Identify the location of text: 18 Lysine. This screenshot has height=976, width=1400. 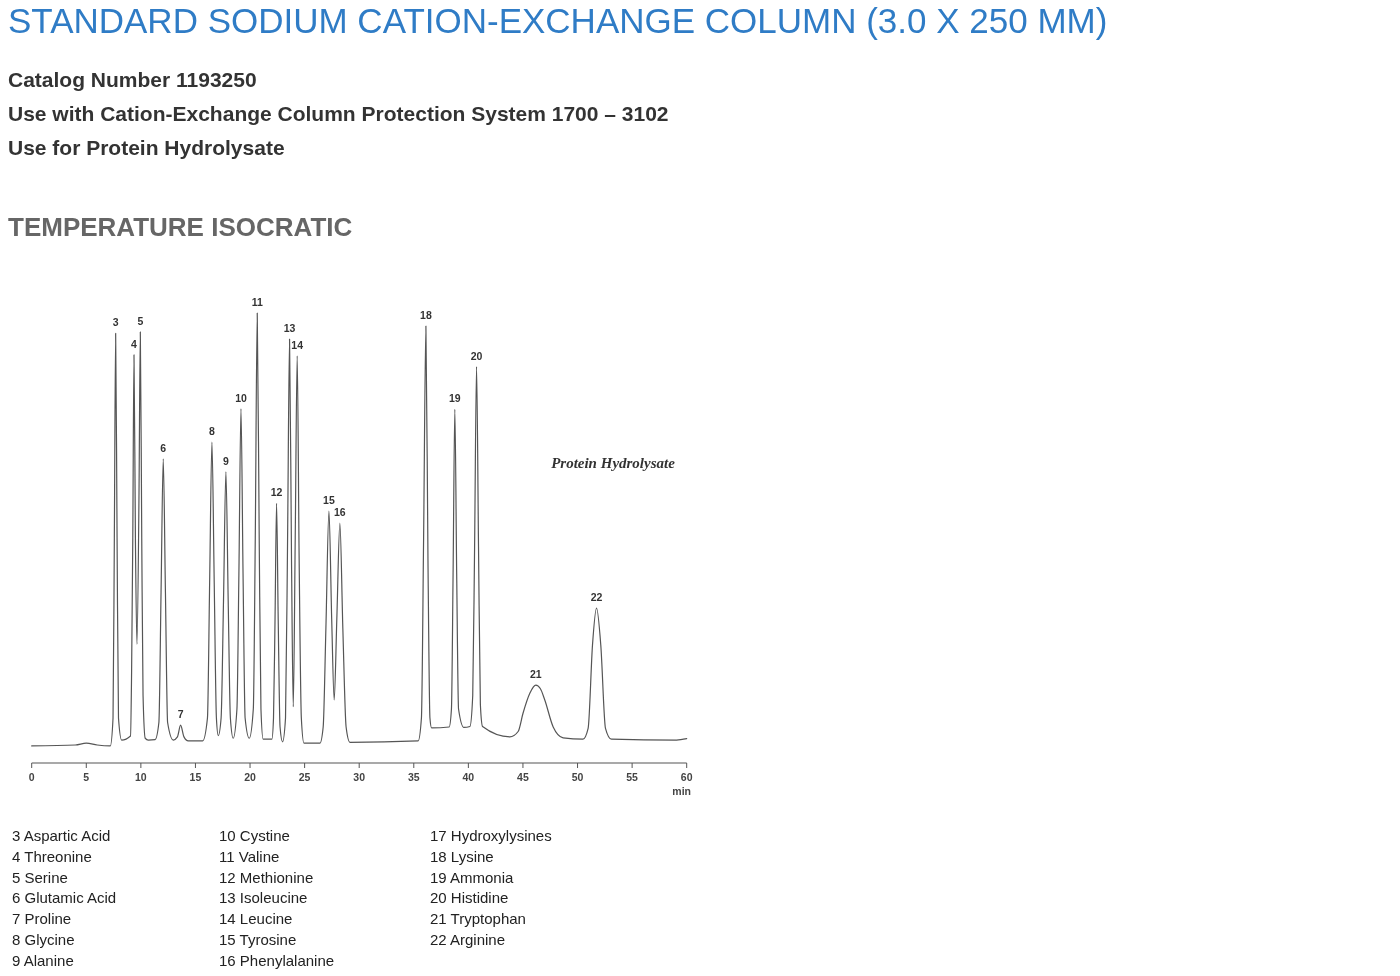
(462, 856).